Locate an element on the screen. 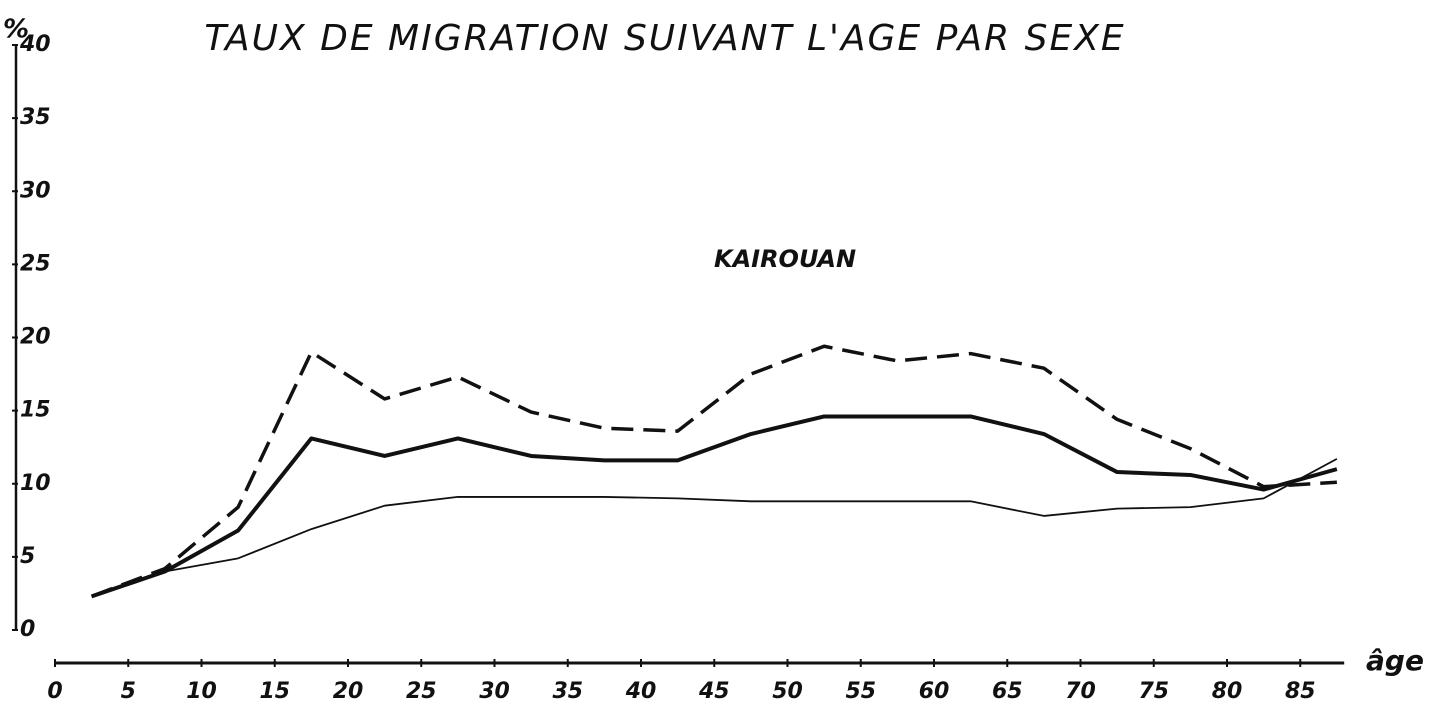 The height and width of the screenshot is (717, 1438). y-tick-label: 35 is located at coordinates (35, 117).